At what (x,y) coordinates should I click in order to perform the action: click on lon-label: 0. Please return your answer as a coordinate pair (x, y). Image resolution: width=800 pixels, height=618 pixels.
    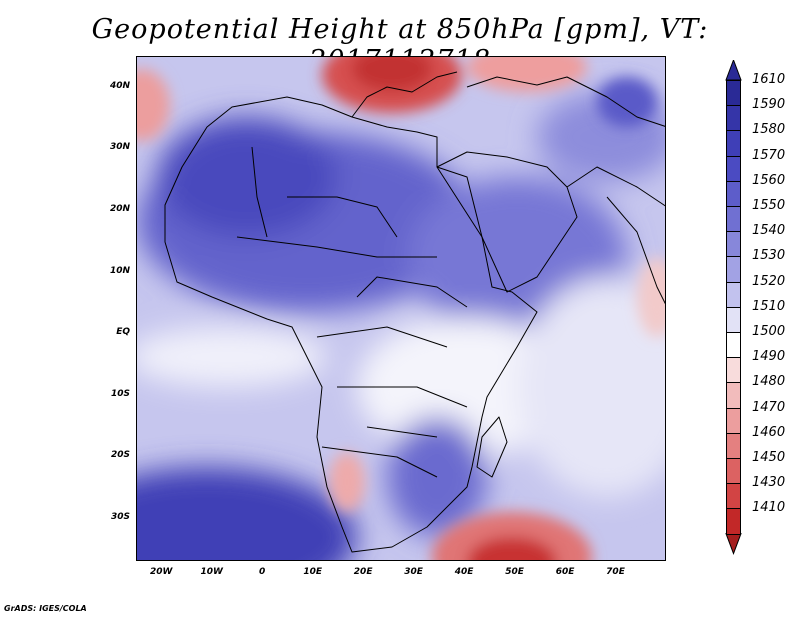
    Looking at the image, I should click on (262, 572).